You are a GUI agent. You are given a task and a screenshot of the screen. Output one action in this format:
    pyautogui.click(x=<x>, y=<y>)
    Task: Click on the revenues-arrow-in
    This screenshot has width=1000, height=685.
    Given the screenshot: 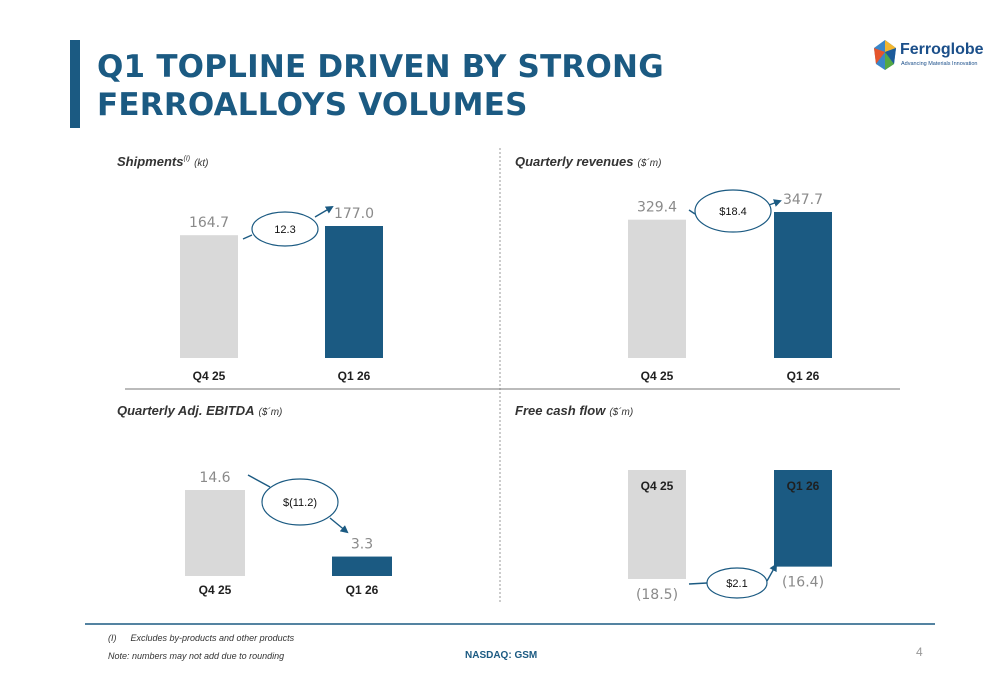 What is the action you would take?
    pyautogui.click(x=692, y=212)
    